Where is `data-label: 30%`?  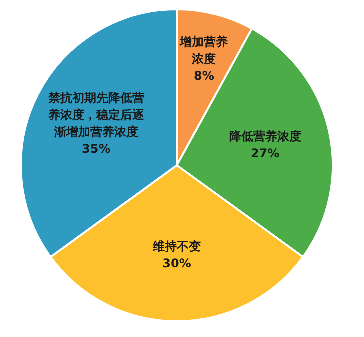
data-label: 30% is located at coordinates (177, 263).